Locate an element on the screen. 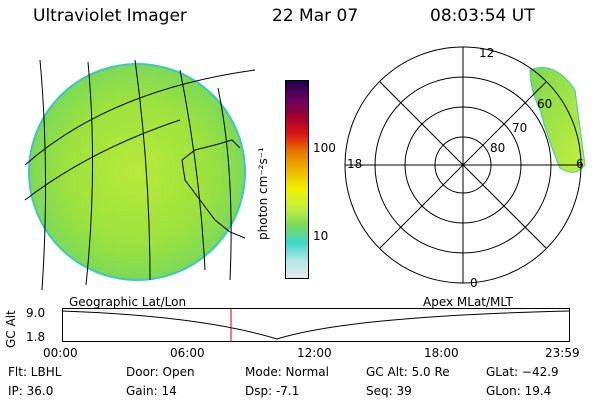  gain-readout: Gain: 14 is located at coordinates (151, 391).